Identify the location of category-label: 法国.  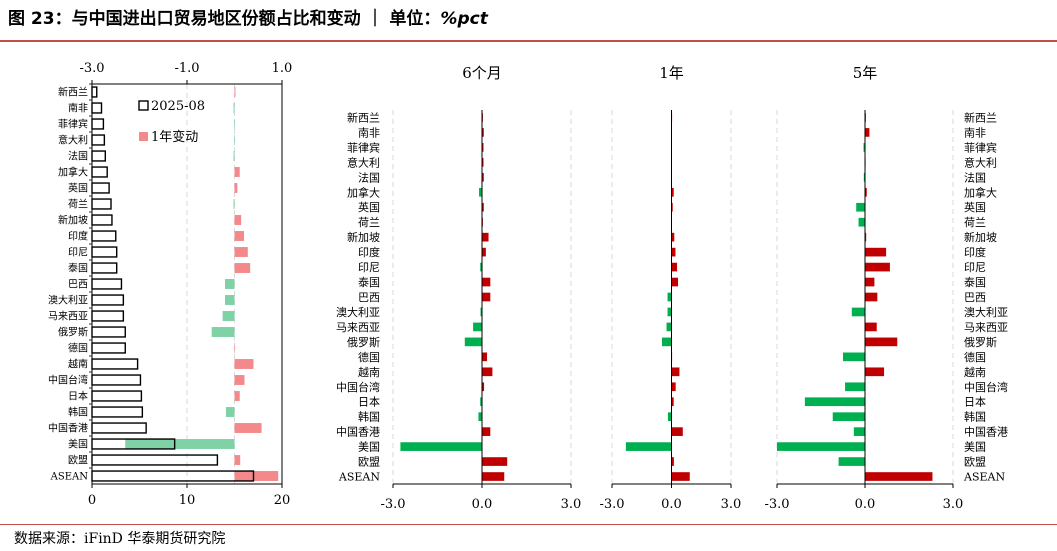
(369, 177).